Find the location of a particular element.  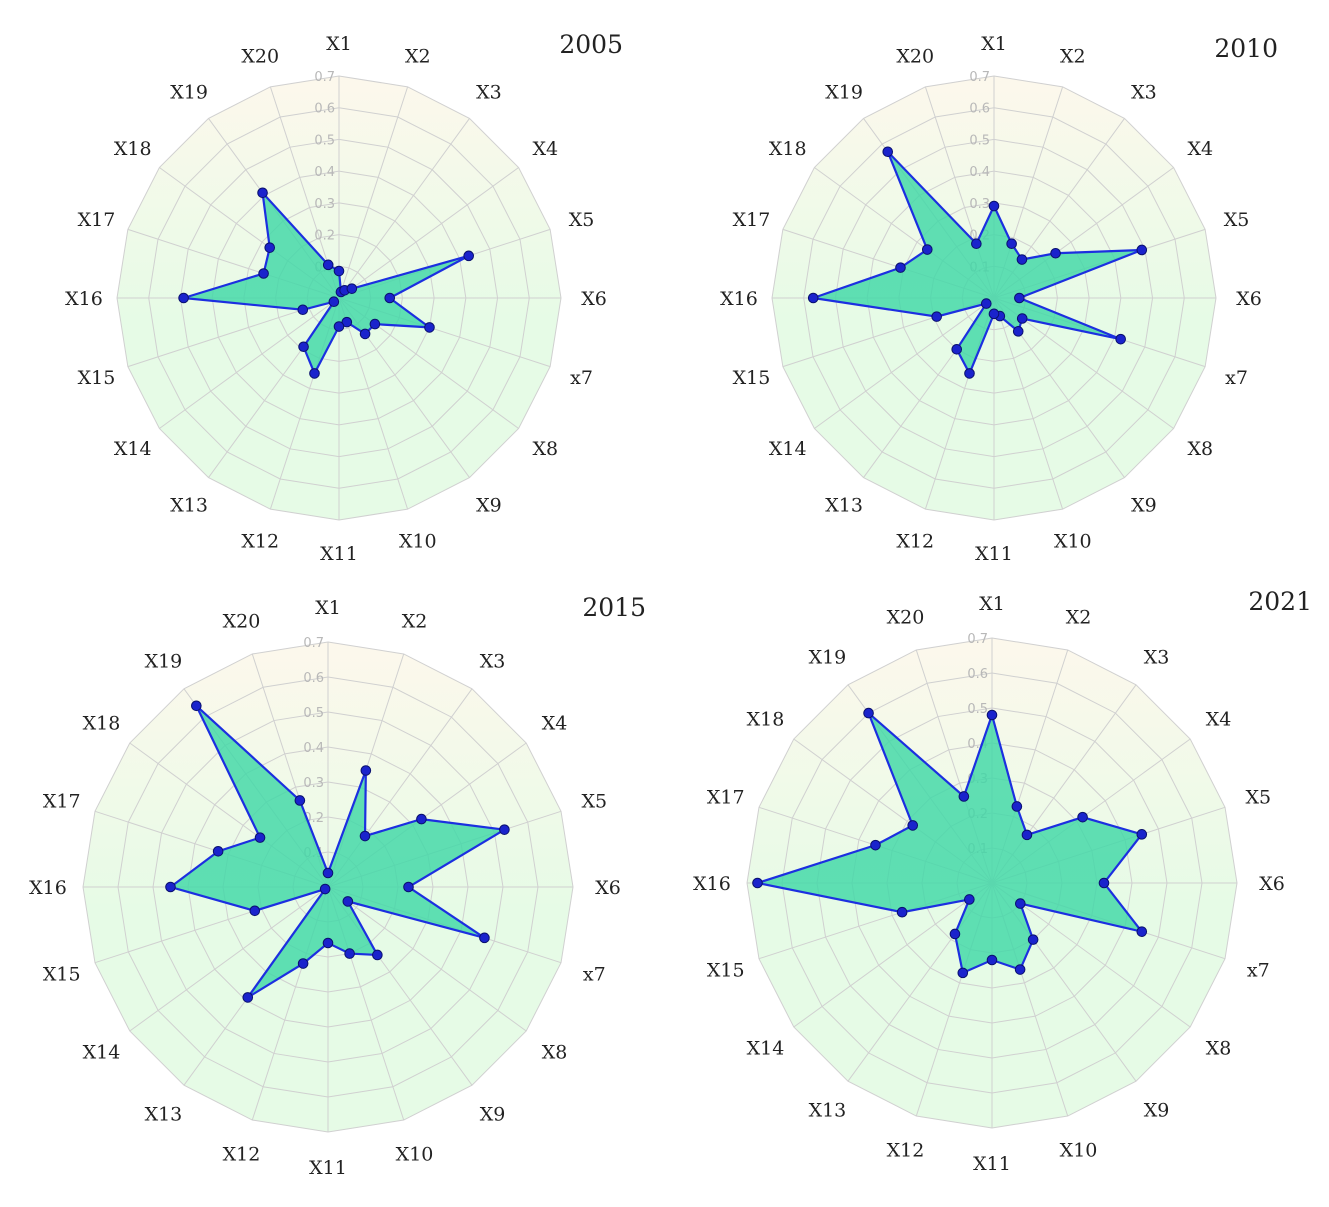

axis-label: X9 is located at coordinates (1157, 1111).